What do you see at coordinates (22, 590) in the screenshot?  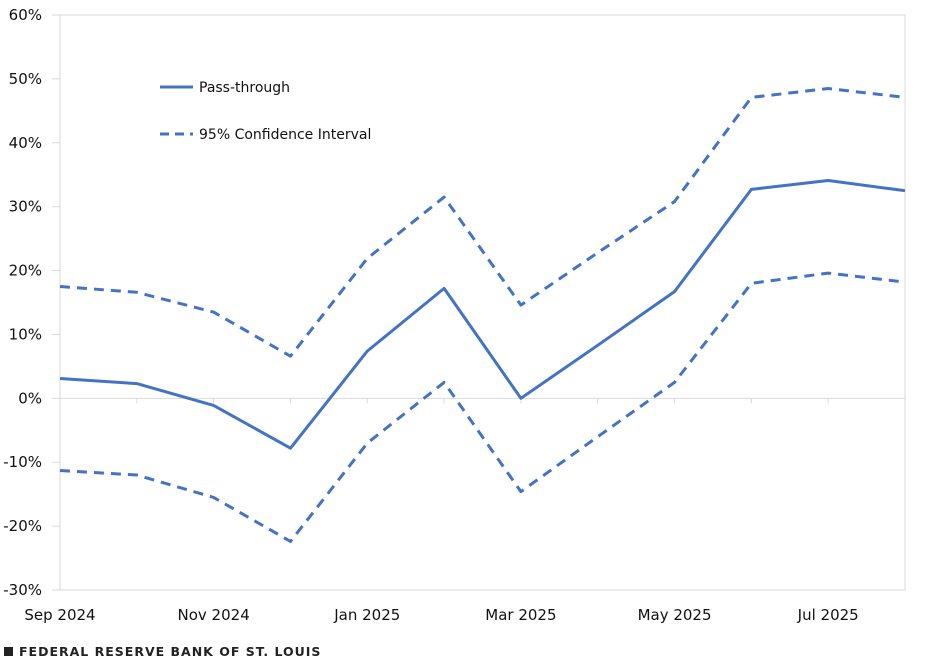 I see `y-tick-label: -30%` at bounding box center [22, 590].